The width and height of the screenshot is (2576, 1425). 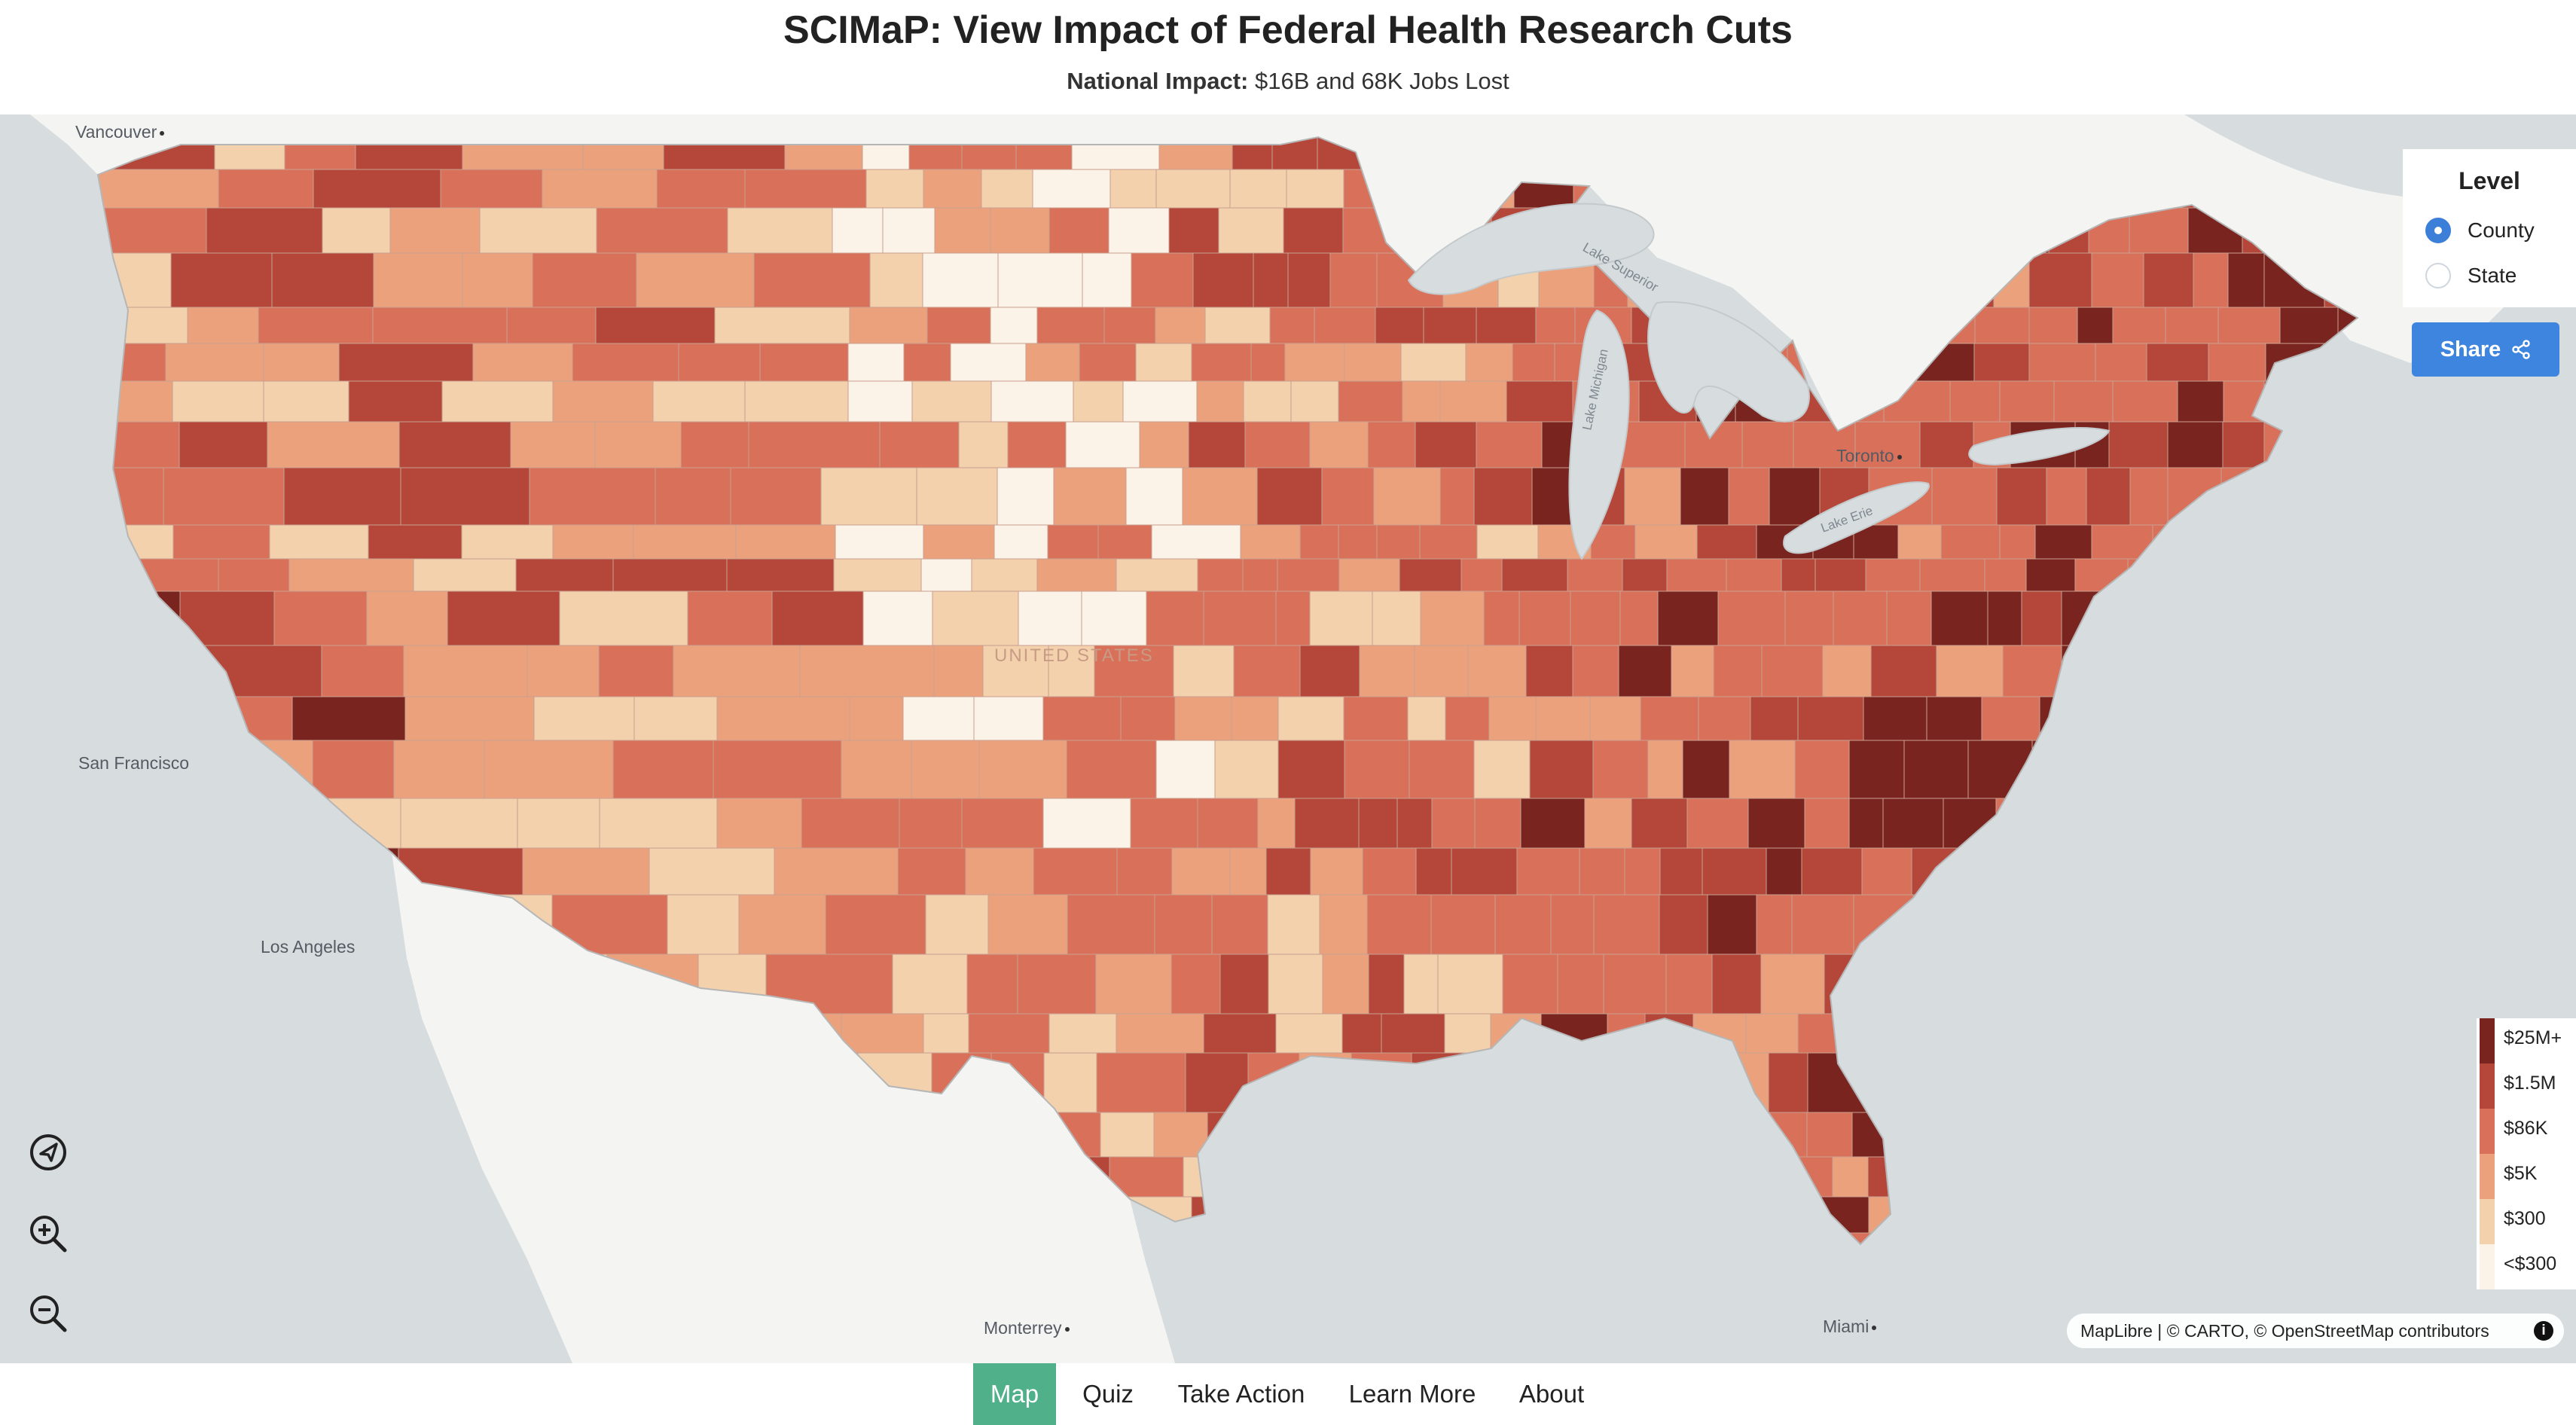 I want to click on locate-button, so click(x=49, y=1153).